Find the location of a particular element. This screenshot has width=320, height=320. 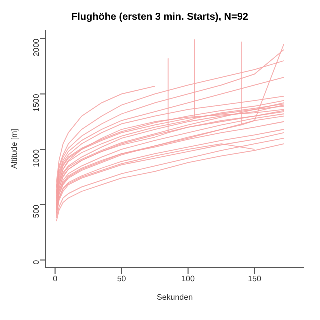

y-tick-label: 1000 is located at coordinates (36, 158).